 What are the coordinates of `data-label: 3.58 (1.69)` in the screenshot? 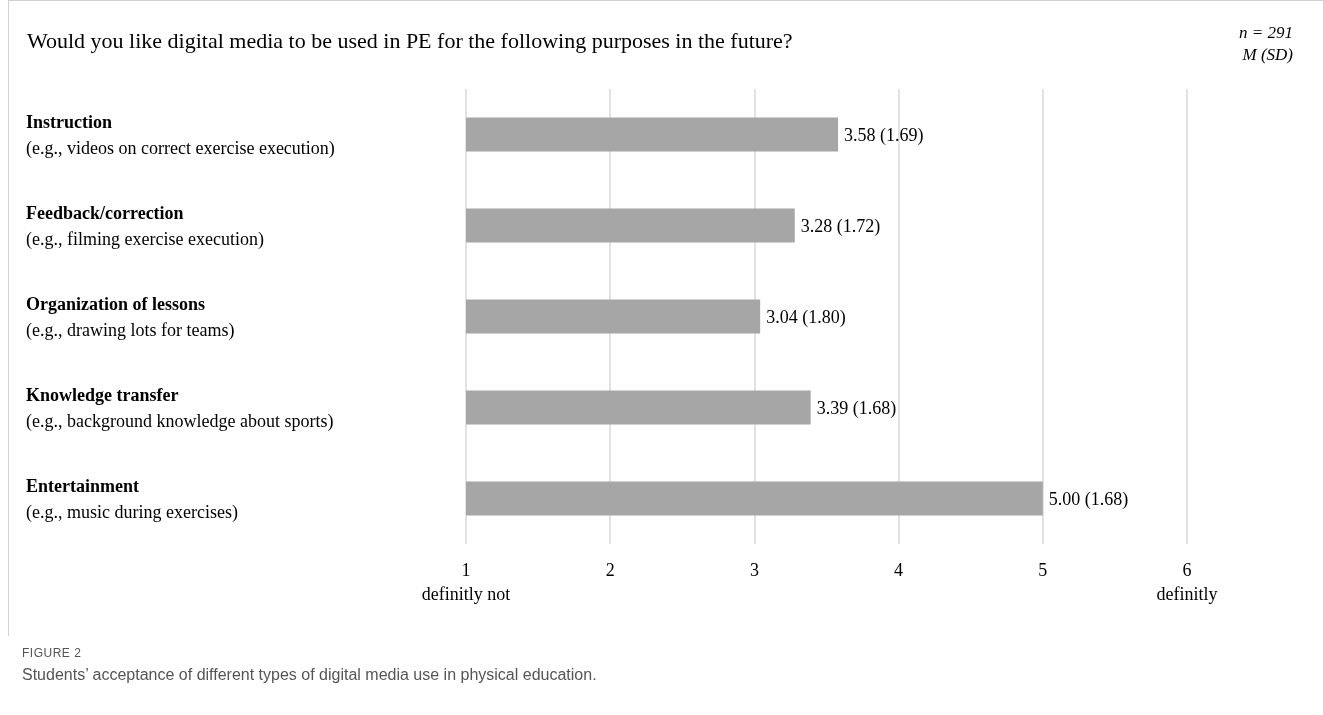 It's located at (884, 135).